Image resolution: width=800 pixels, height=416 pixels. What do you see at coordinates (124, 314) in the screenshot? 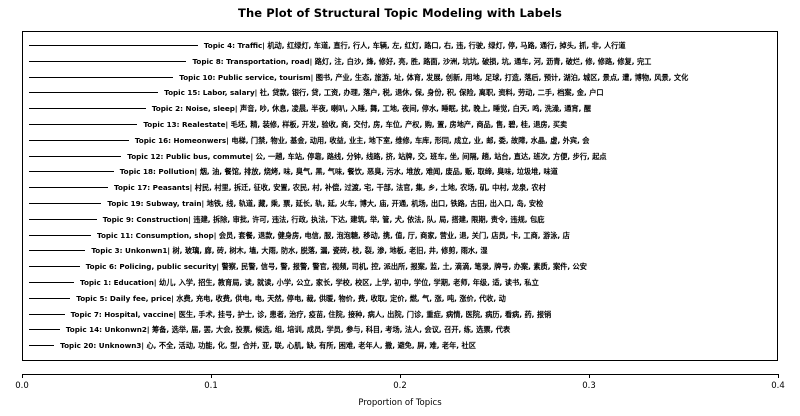
I see `topic-name: Topic 7: Hospital, vaccine|` at bounding box center [124, 314].